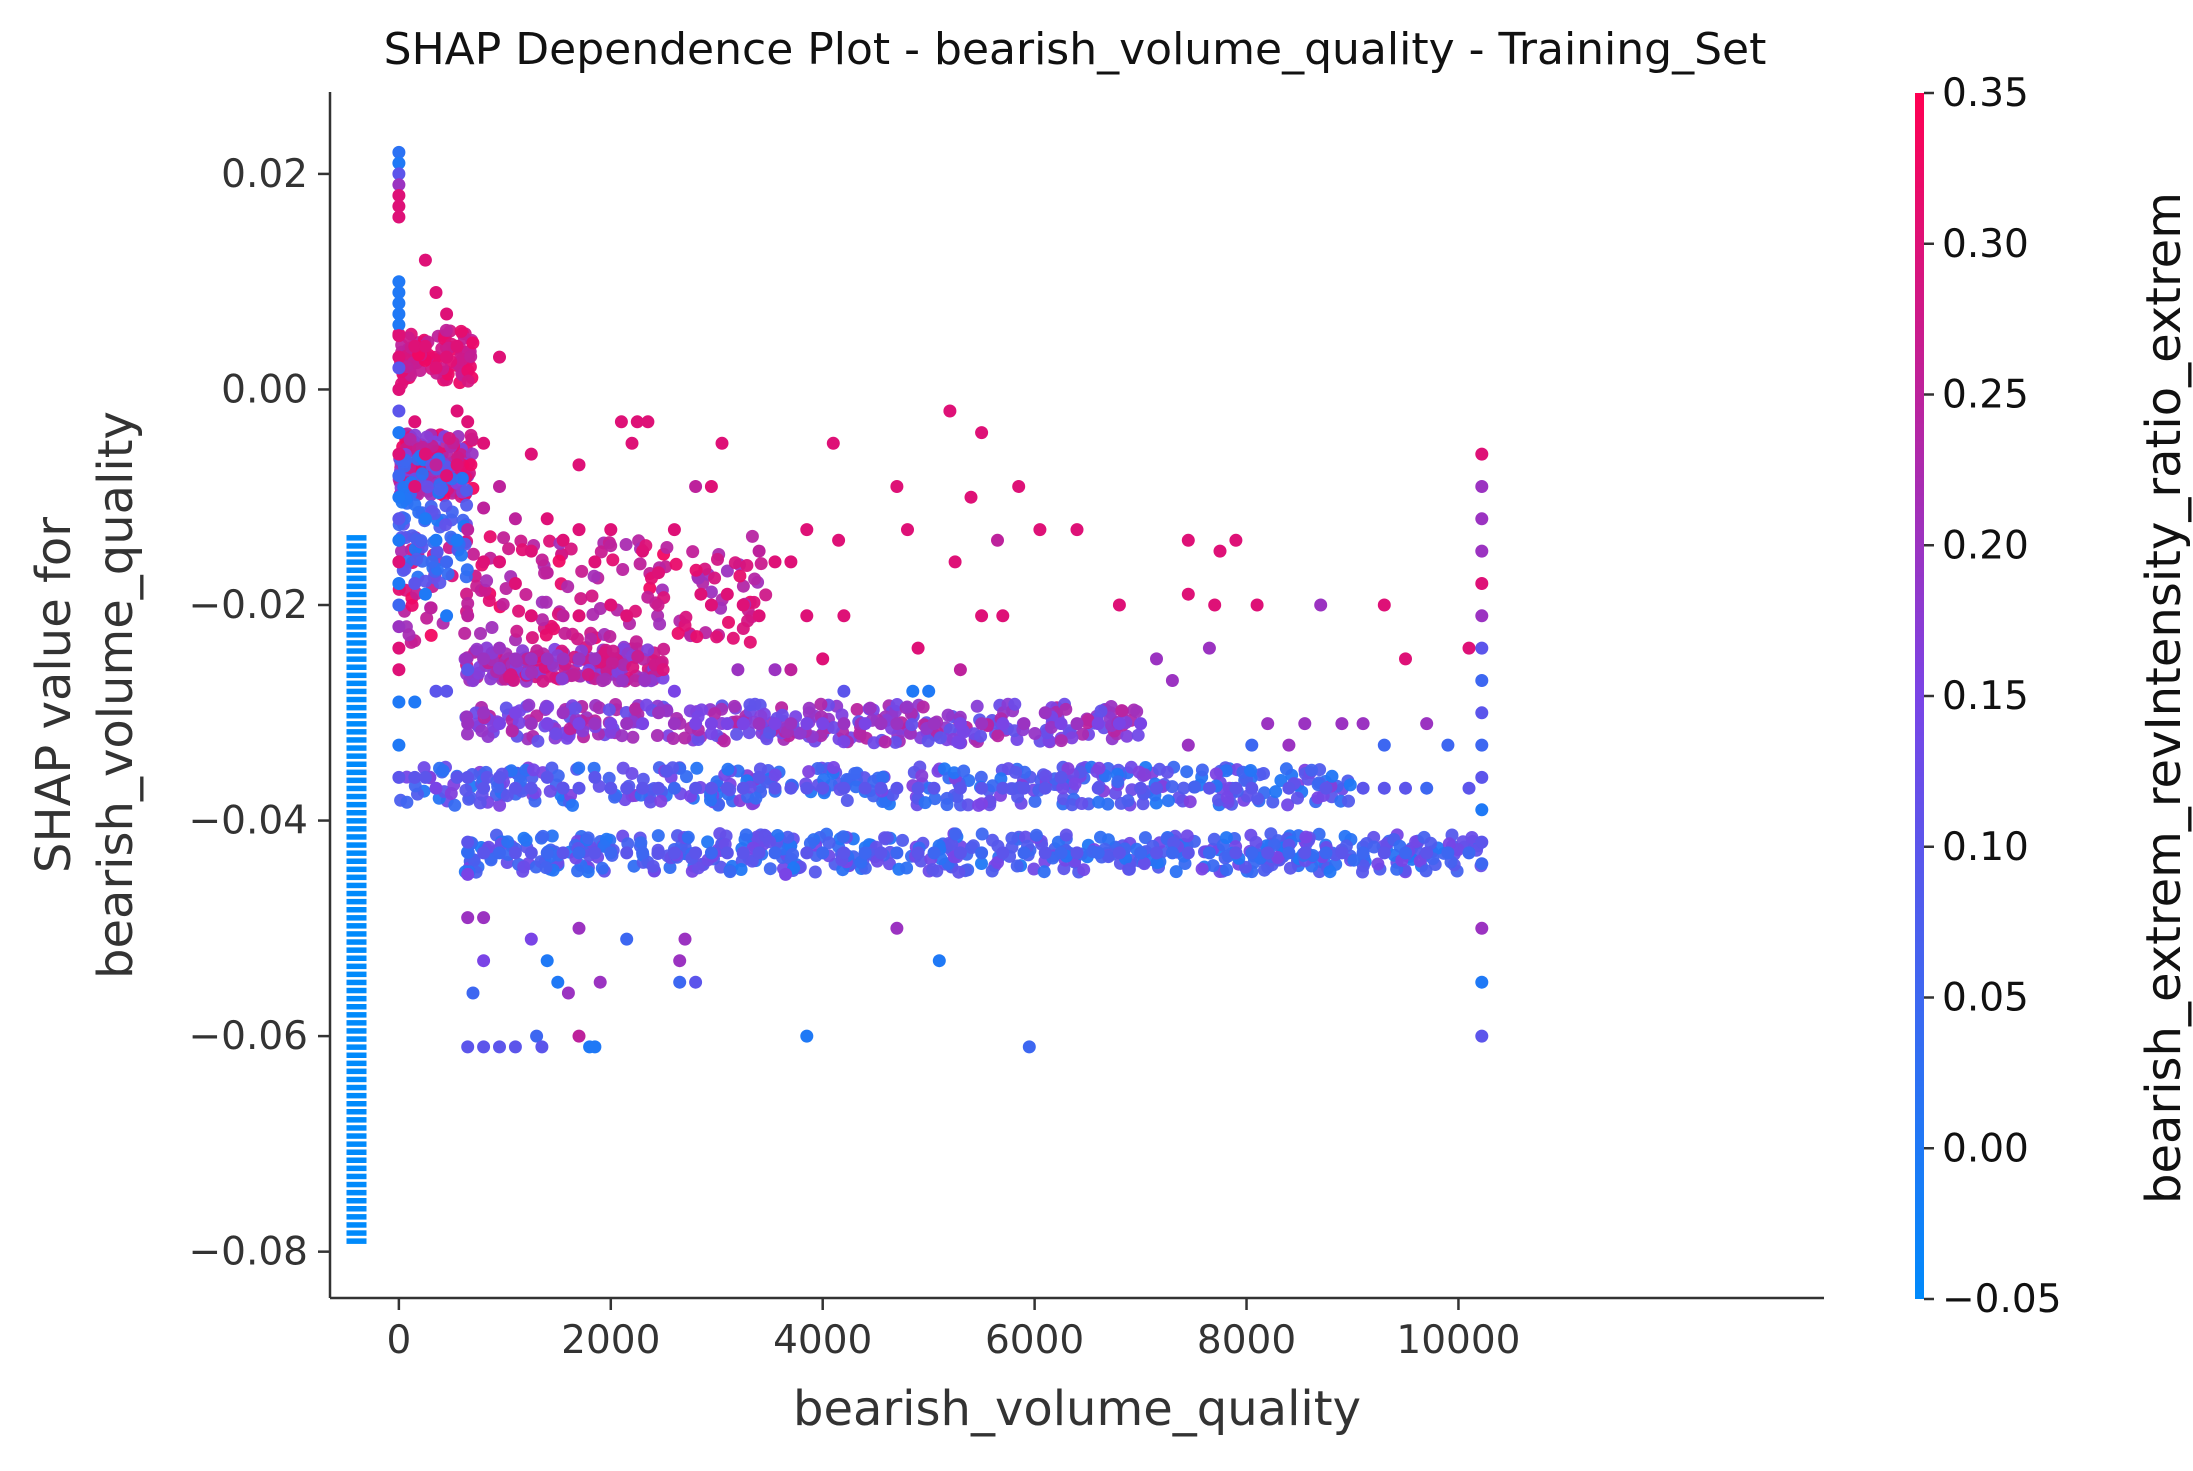 The height and width of the screenshot is (1471, 2193). I want to click on colorbar-tick-label: 0.35, so click(1985, 93).